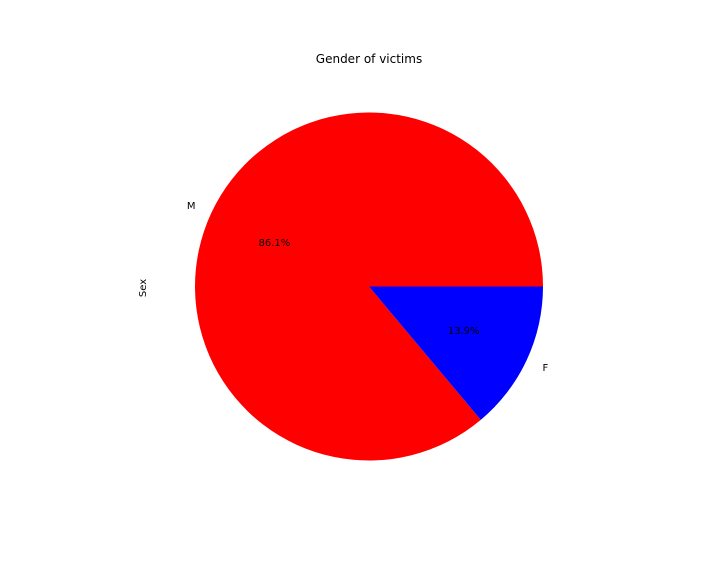 The height and width of the screenshot is (581, 720). What do you see at coordinates (456, 353) in the screenshot?
I see `pie-slice-f` at bounding box center [456, 353].